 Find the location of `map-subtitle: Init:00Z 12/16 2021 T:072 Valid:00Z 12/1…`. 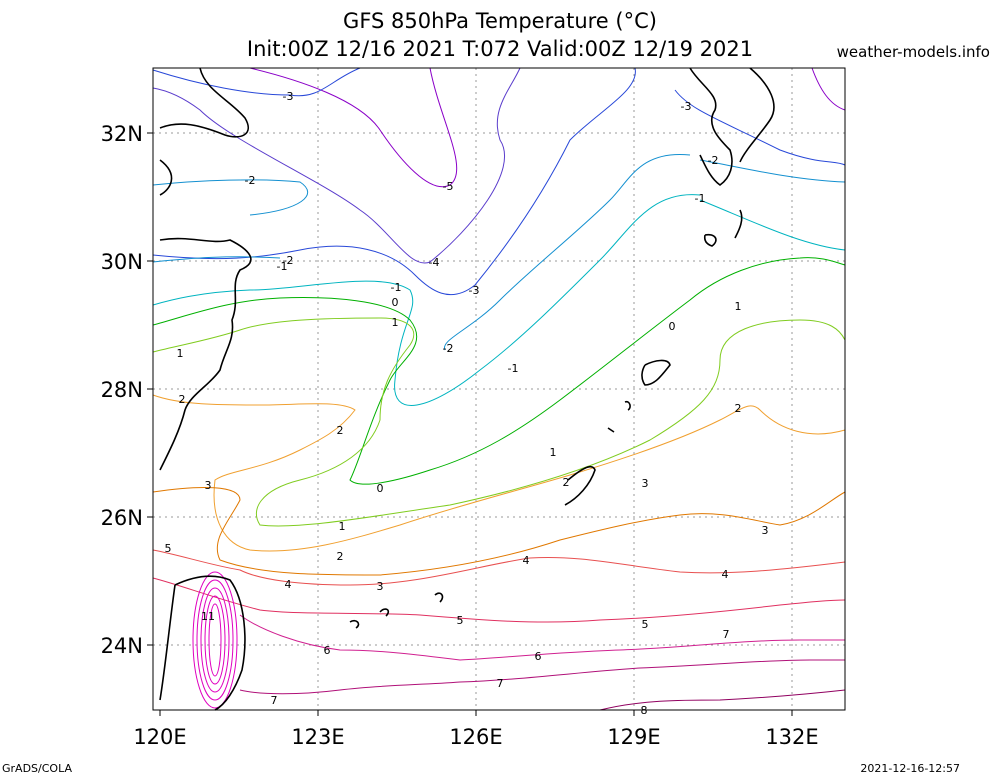

map-subtitle: Init:00Z 12/16 2021 T:072 Valid:00Z 12/1… is located at coordinates (500, 49).